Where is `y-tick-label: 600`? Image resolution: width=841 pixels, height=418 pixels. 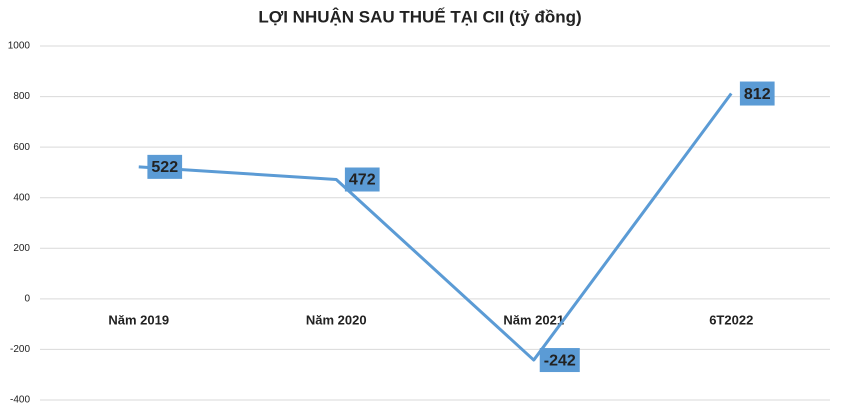
y-tick-label: 600 is located at coordinates (21, 147).